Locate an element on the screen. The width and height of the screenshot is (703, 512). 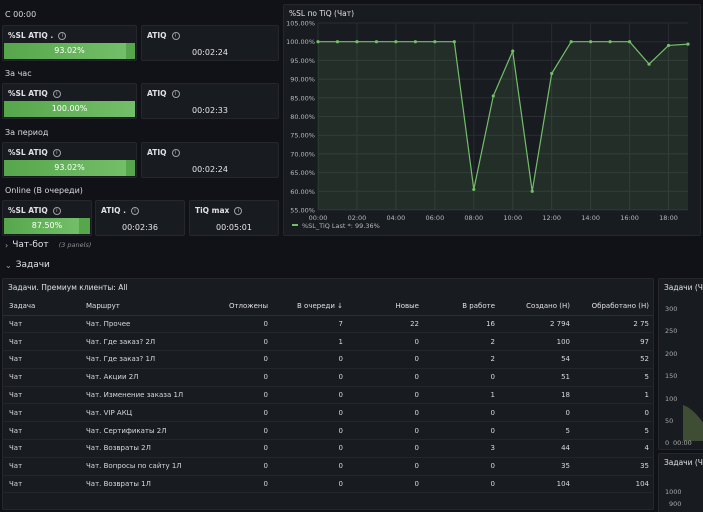
stat-panel-sl-online: %SL ATIQ i 87.50% is located at coordinates (47, 218).